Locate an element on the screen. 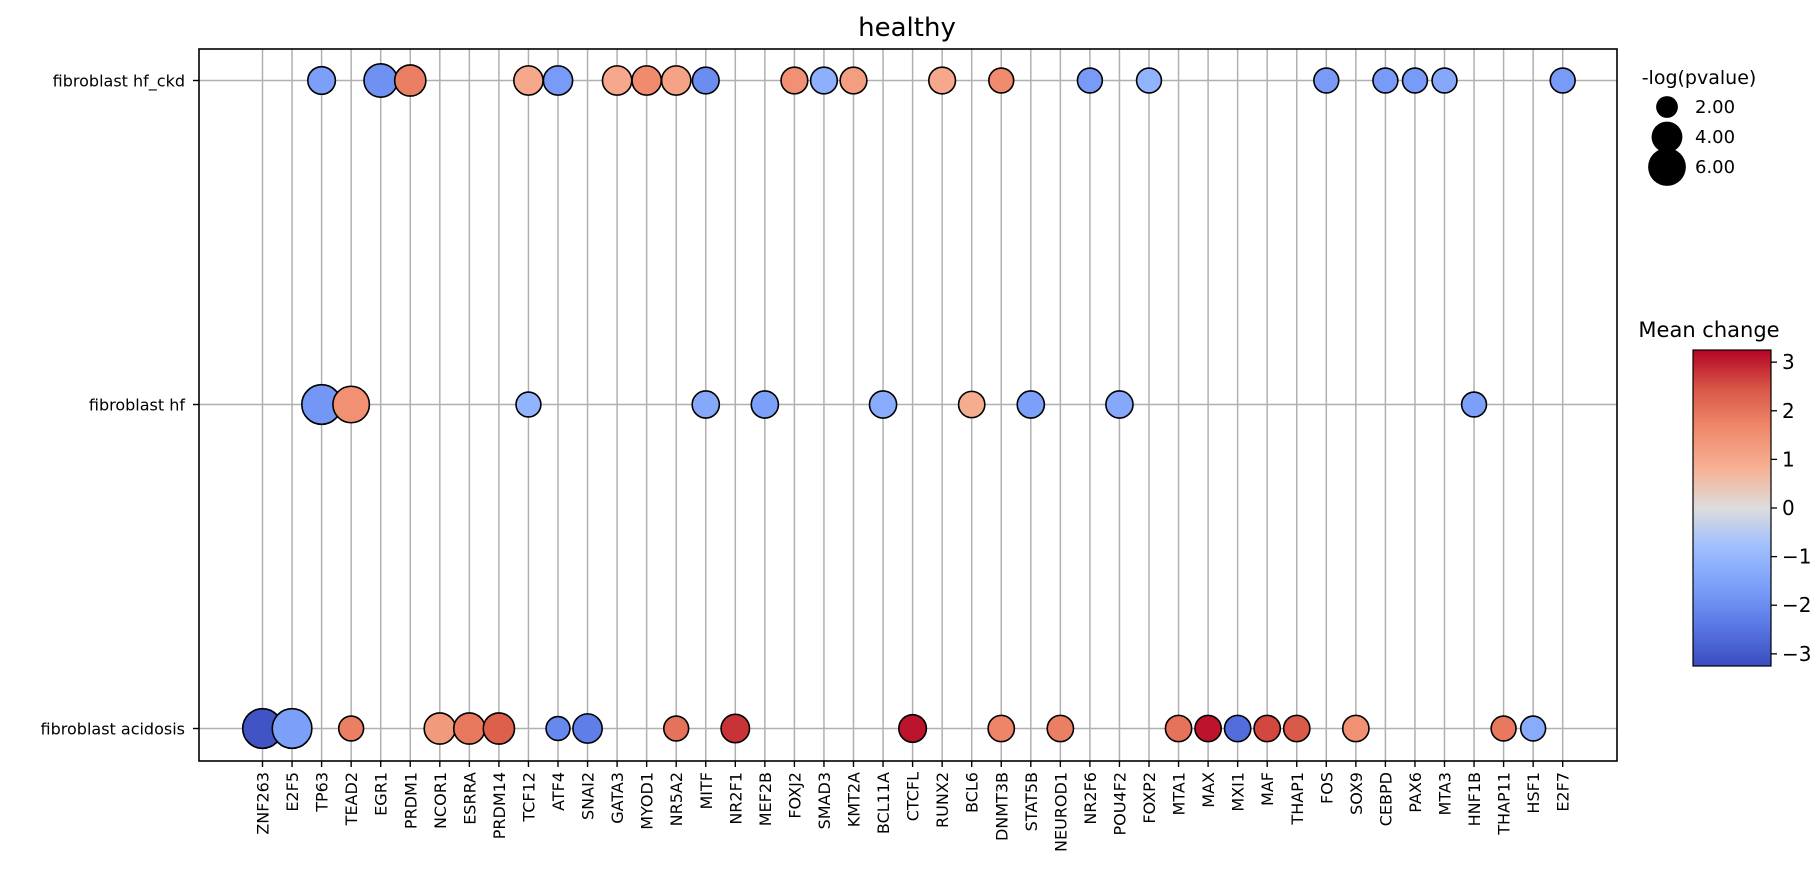 This screenshot has width=1815, height=884. dot-fibroblast-acidosis-hsf1 is located at coordinates (1533, 728).